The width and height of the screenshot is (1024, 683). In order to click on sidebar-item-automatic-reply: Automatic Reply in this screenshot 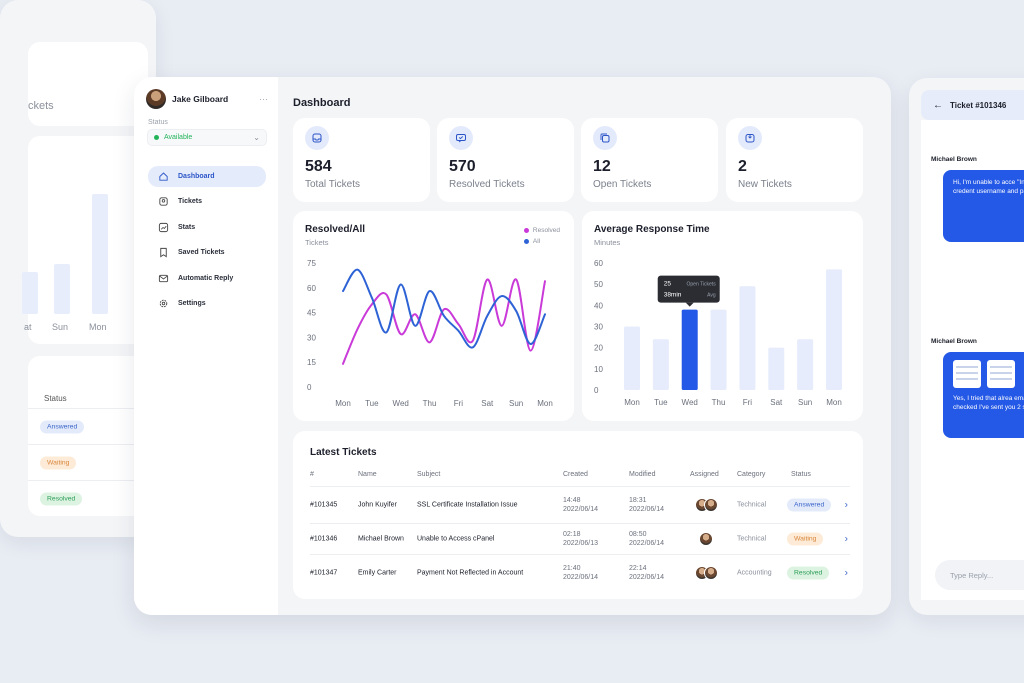, I will do `click(207, 278)`.